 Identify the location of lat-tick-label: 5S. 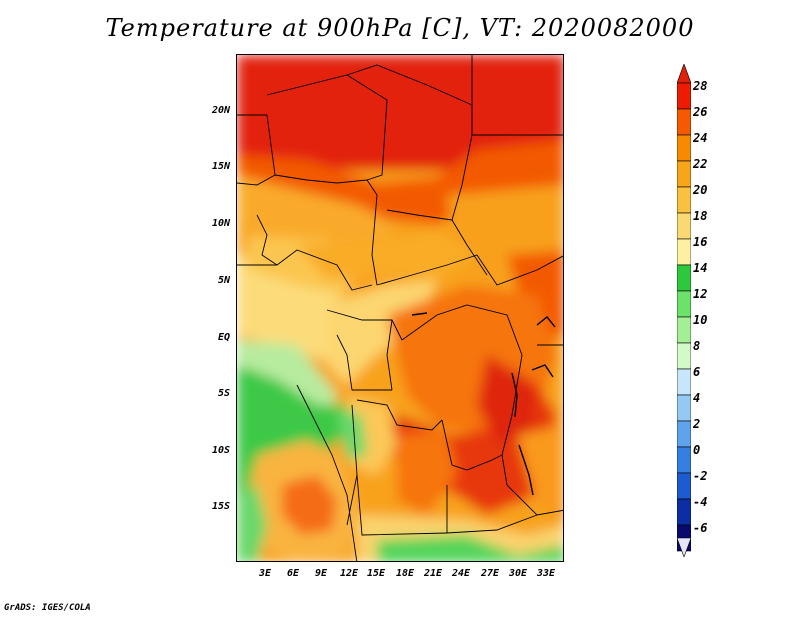
(223, 393).